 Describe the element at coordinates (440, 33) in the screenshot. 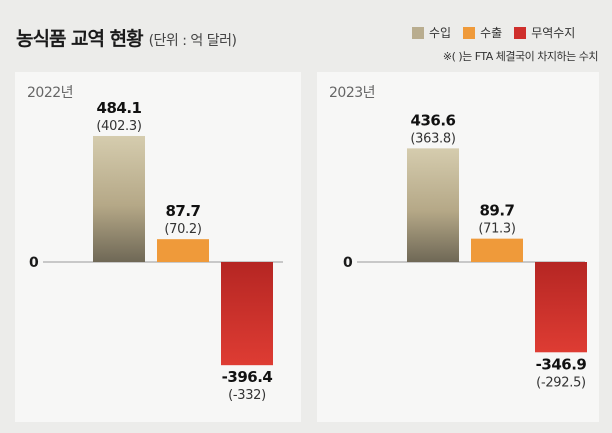

I see `legend-label-import: 수입` at that location.